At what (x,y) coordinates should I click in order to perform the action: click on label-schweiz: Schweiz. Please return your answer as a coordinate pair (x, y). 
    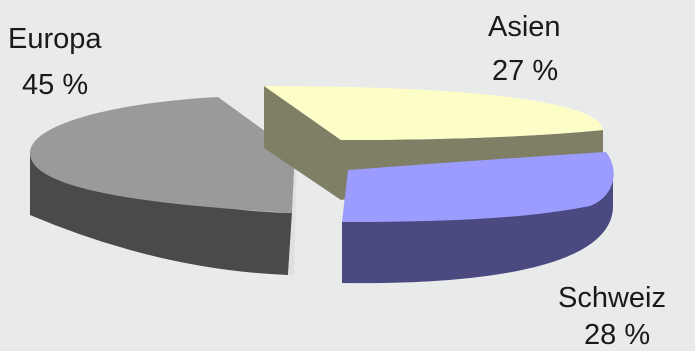
    Looking at the image, I should click on (612, 298).